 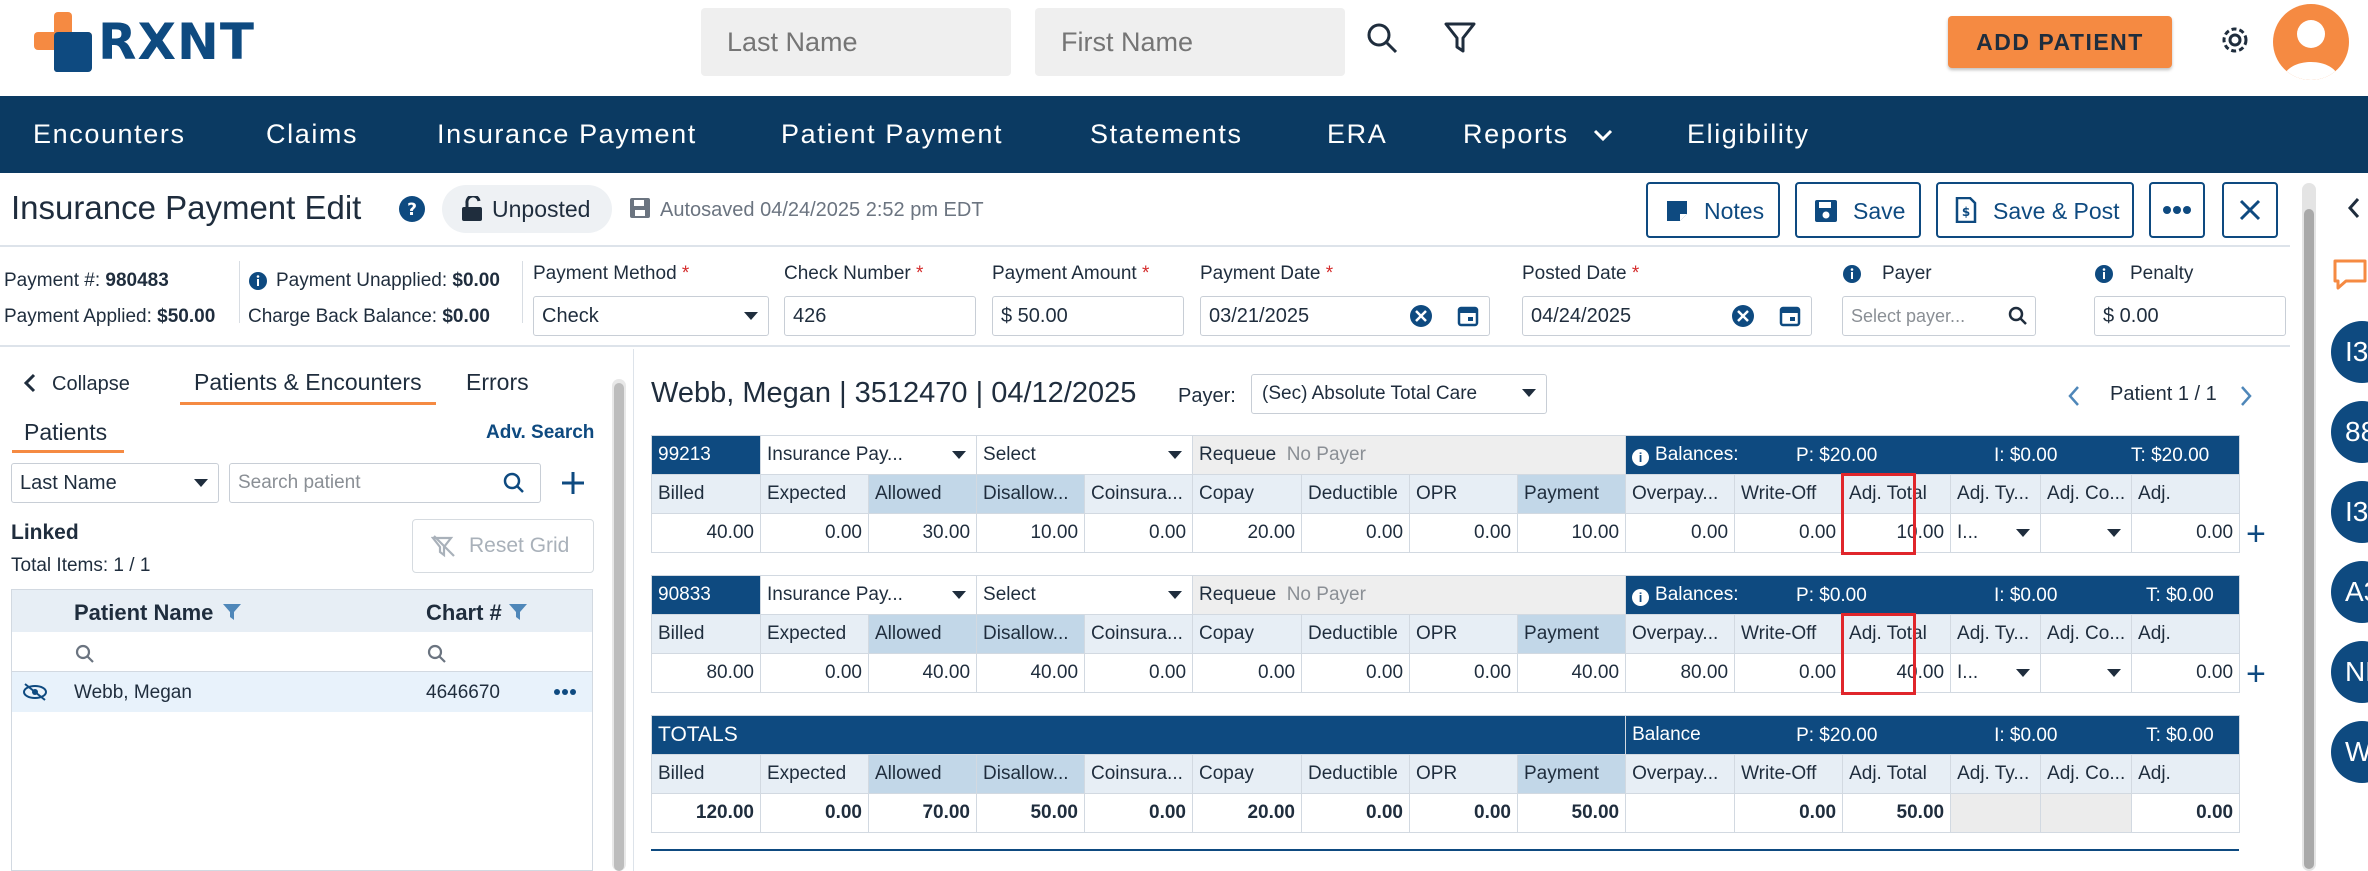 I want to click on user-avatar, so click(x=2311, y=42).